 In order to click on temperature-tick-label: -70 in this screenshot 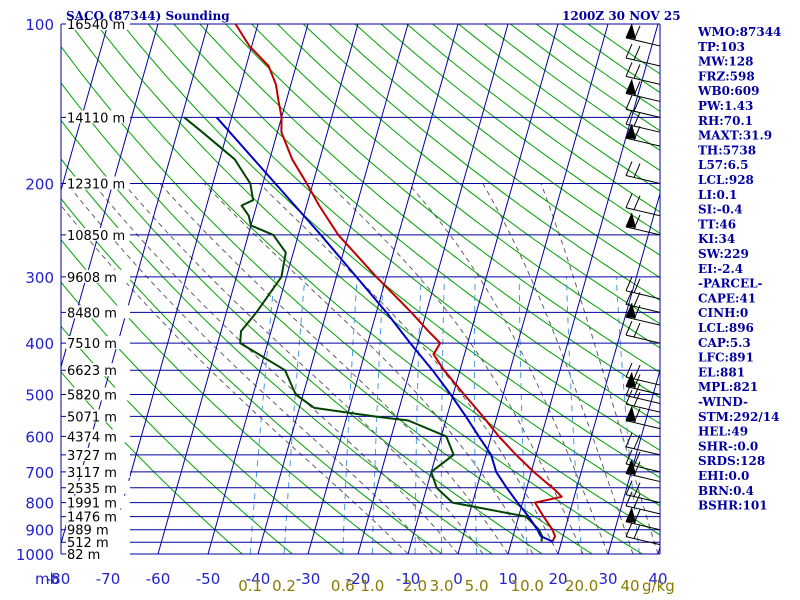, I will do `click(108, 579)`.